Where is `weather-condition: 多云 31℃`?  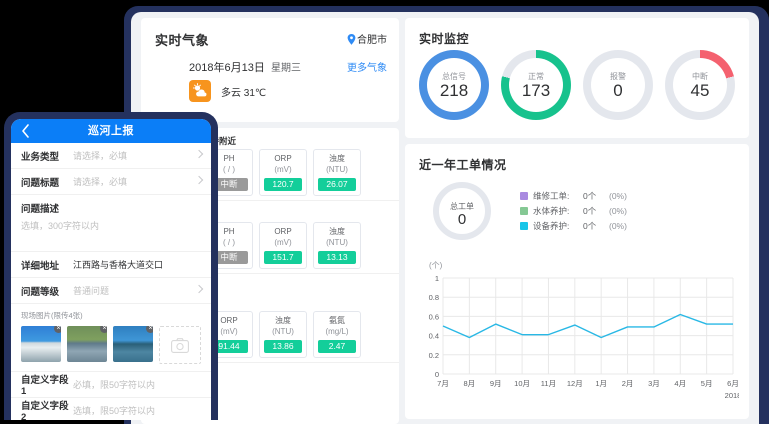 weather-condition: 多云 31℃ is located at coordinates (244, 93).